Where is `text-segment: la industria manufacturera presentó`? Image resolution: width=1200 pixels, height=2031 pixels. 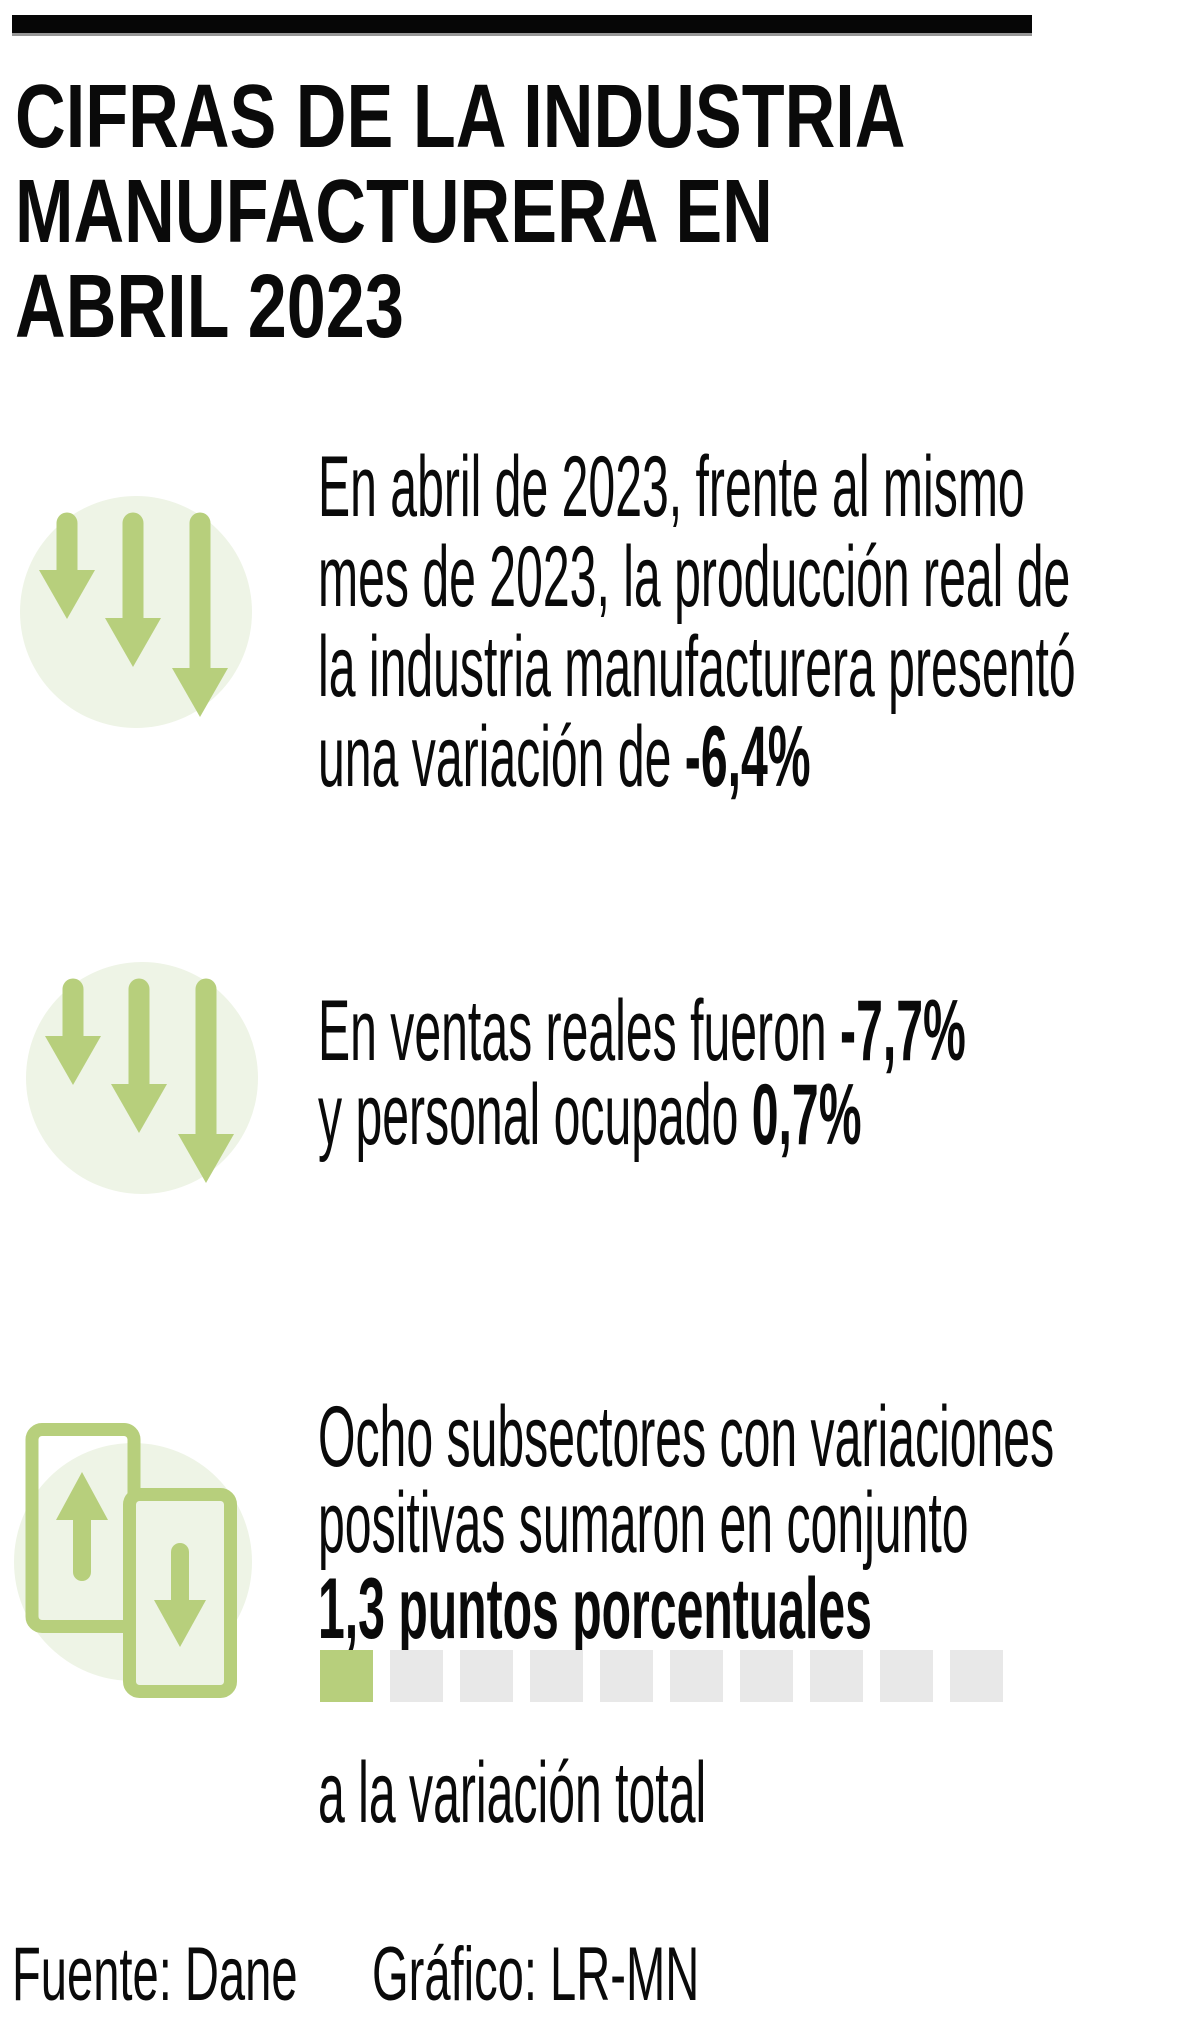
text-segment: la industria manufacturera presentó is located at coordinates (697, 667).